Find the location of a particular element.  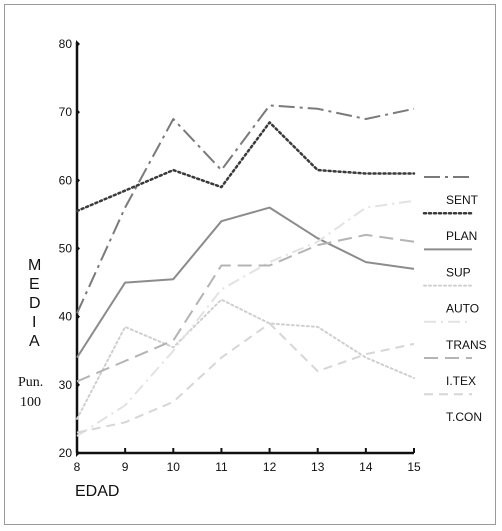

y-axis-title: M E D I A Pun. 100 is located at coordinates (30, 333).